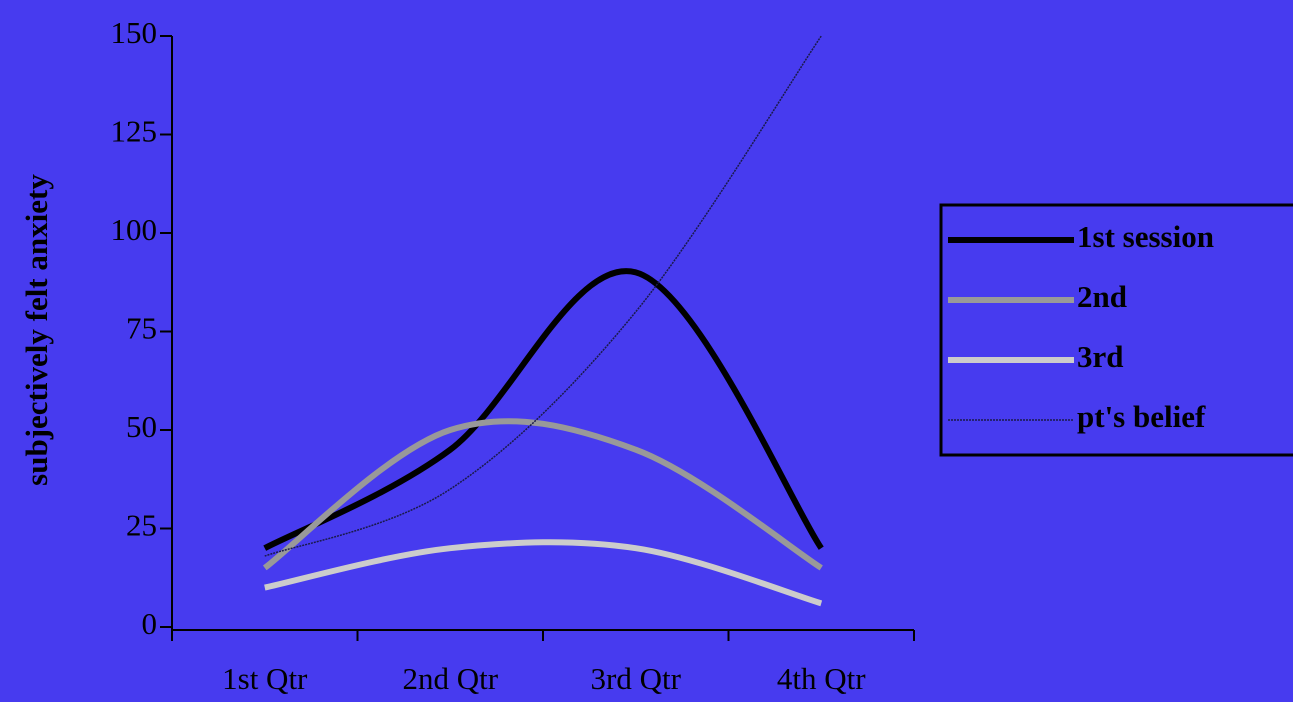 The width and height of the screenshot is (1293, 702). I want to click on y-tick-label: 50, so click(141, 426).